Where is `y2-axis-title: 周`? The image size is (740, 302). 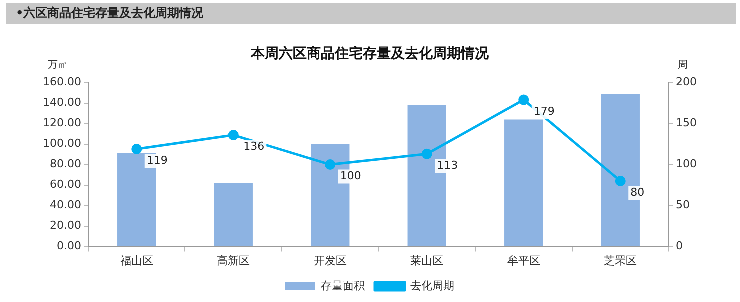 y2-axis-title: 周 is located at coordinates (683, 65).